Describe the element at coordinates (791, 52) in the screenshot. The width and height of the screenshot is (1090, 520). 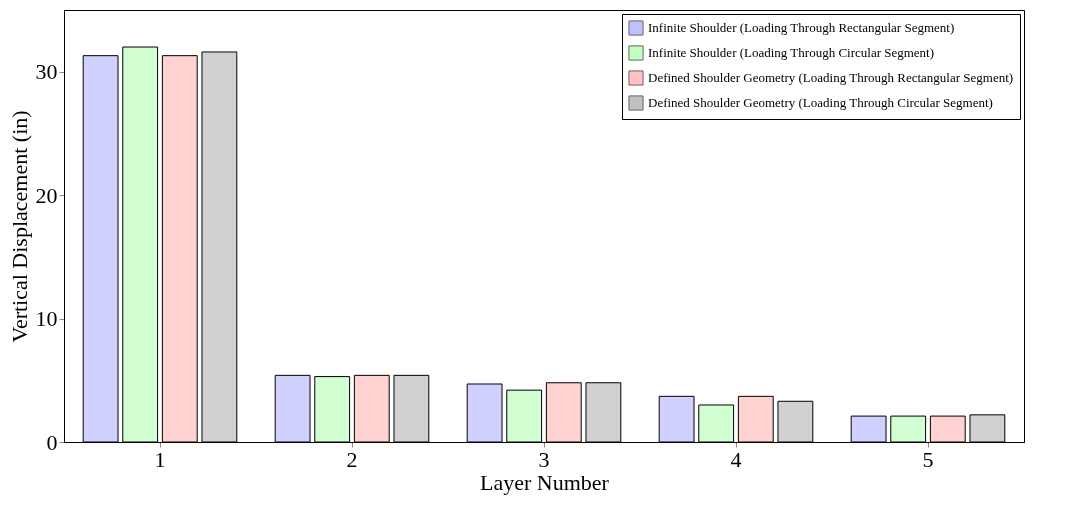
I see `legend-label: Infinite Shoulder (Loading Through Circular Segment)` at that location.